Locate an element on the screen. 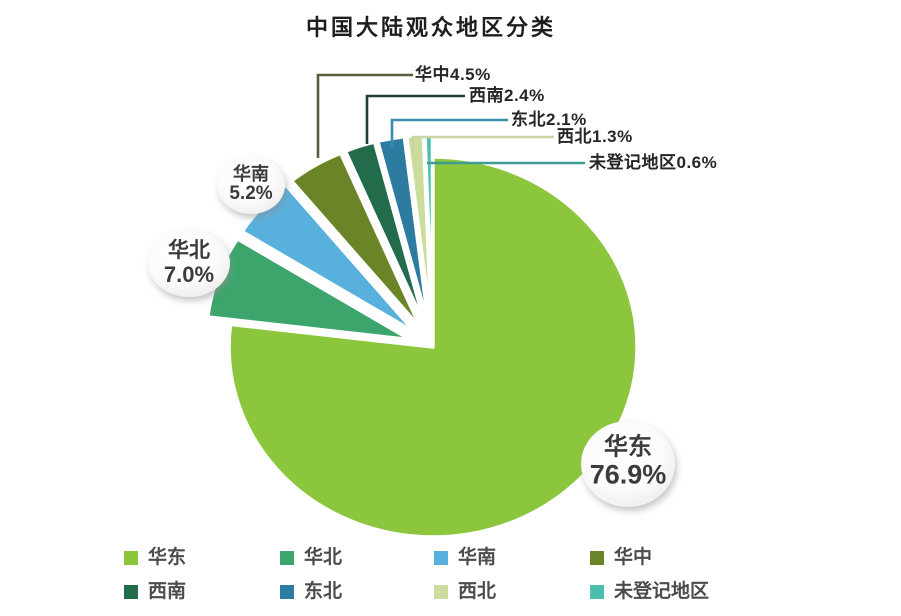 The height and width of the screenshot is (616, 901). legend-item-xibei: 西北 is located at coordinates (465, 592).